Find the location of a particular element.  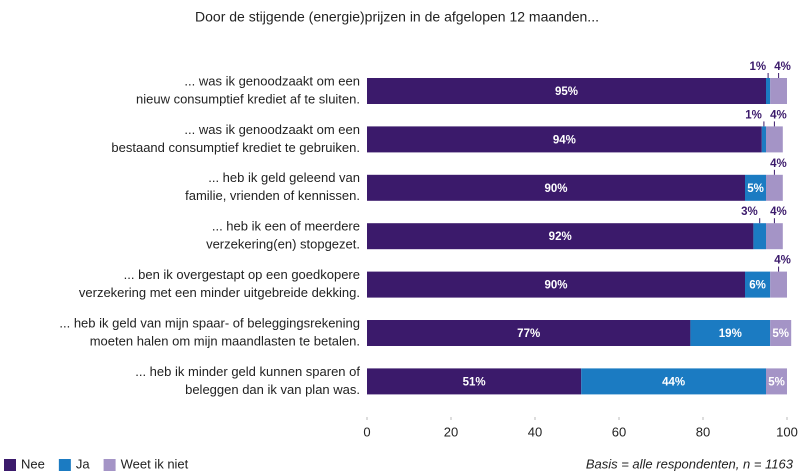

x-tick-label: 100 is located at coordinates (787, 431).